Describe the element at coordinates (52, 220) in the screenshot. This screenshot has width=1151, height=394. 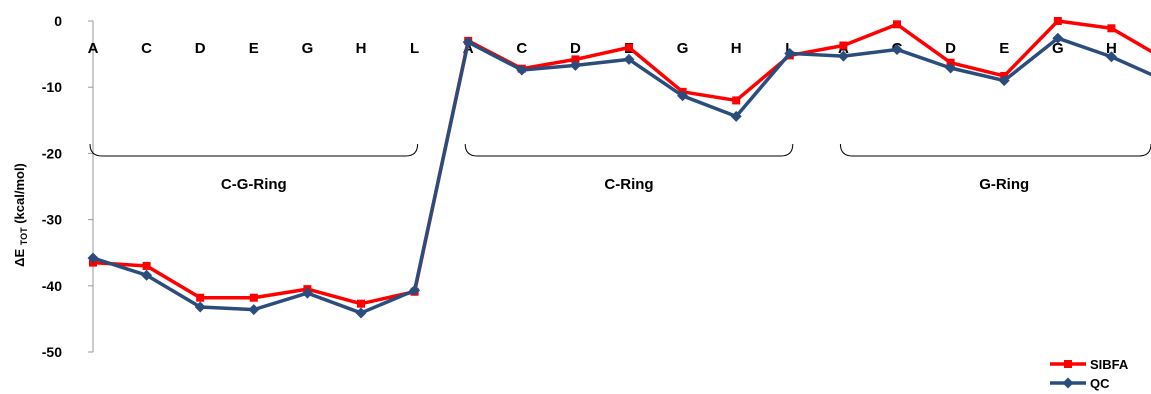
I see `y-tick-label: -30` at that location.